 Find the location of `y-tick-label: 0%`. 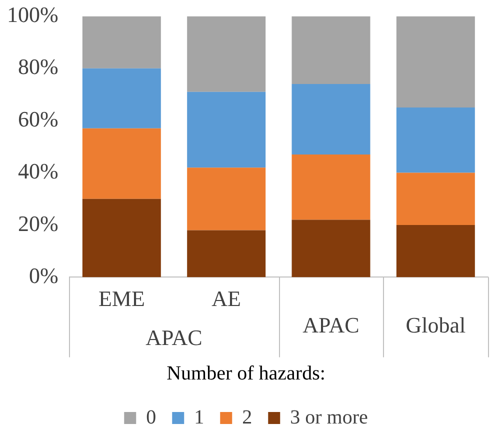

y-tick-label: 0% is located at coordinates (43, 275).